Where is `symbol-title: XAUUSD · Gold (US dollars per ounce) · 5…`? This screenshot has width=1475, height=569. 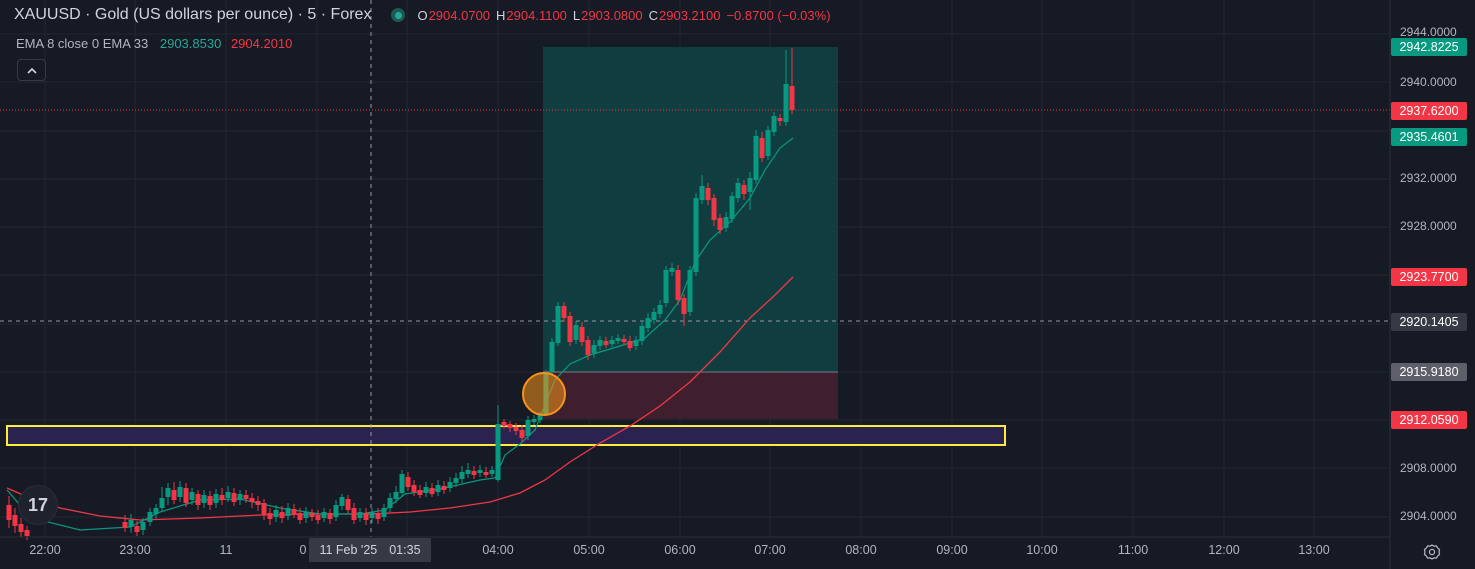 symbol-title: XAUUSD · Gold (US dollars per ounce) · 5… is located at coordinates (193, 14).